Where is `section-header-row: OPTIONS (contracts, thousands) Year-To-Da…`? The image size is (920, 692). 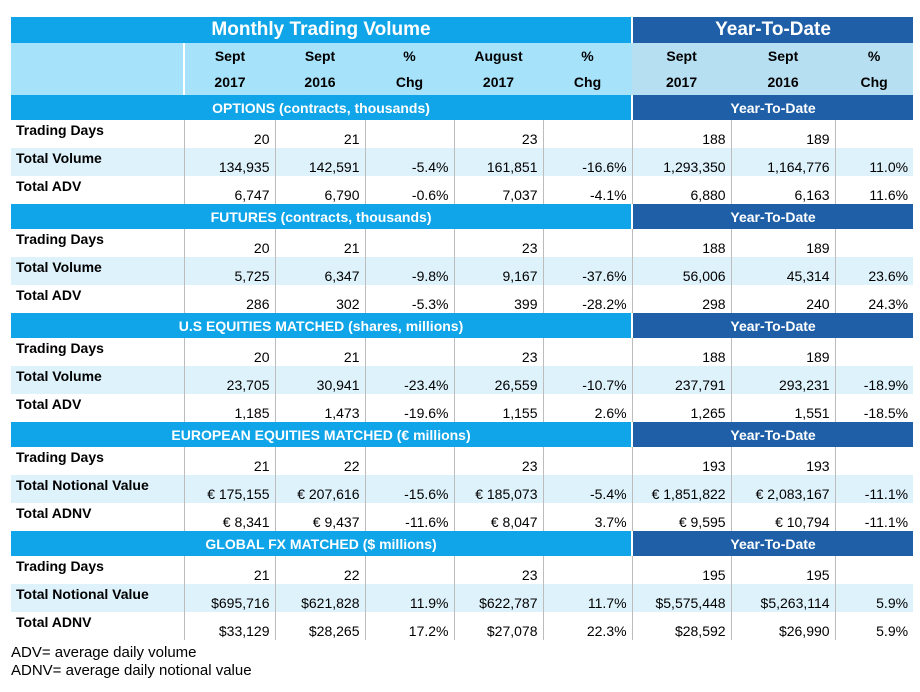
section-header-row: OPTIONS (contracts, thousands) Year-To-Da… is located at coordinates (462, 107).